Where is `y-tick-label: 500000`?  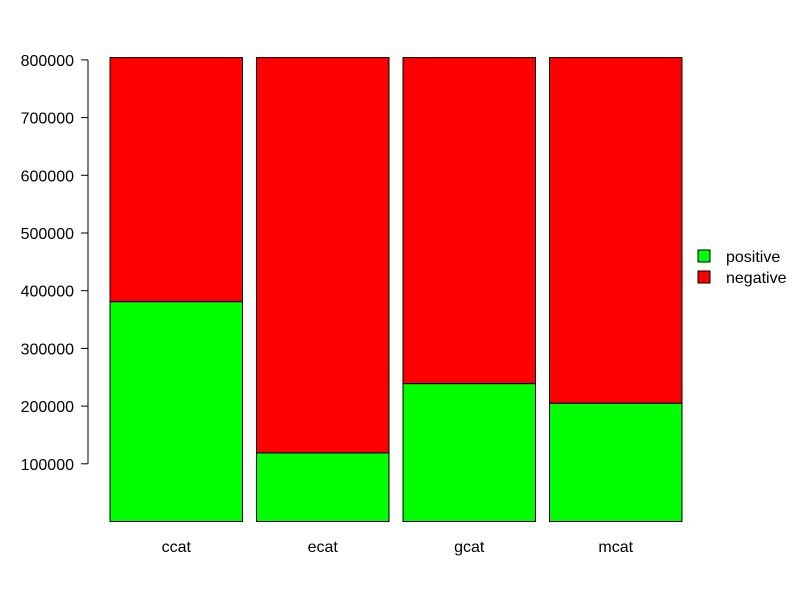 y-tick-label: 500000 is located at coordinates (47, 234).